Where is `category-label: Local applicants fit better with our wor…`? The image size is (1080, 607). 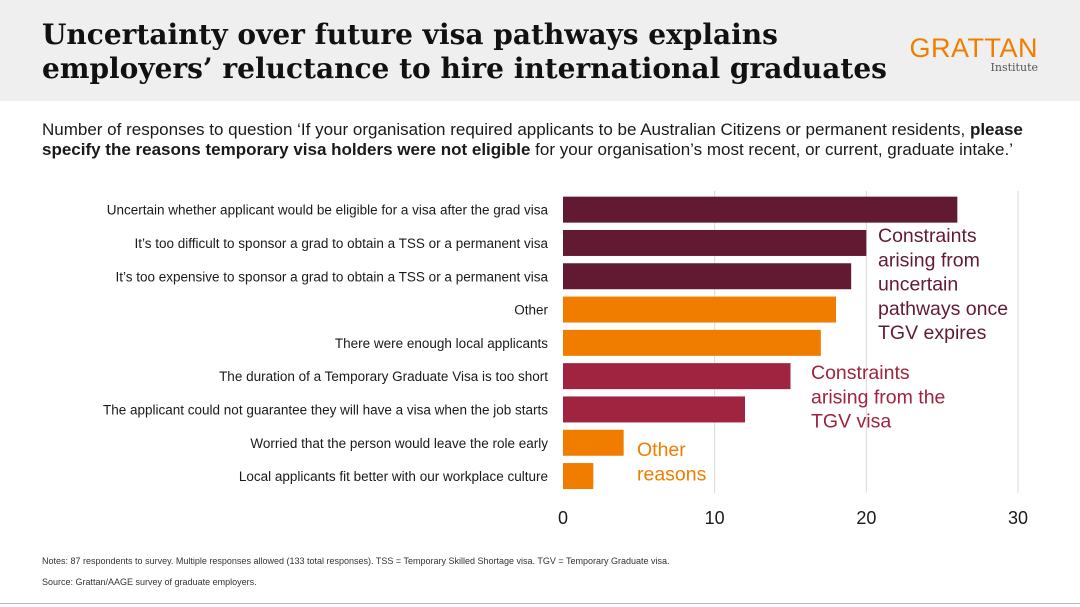
category-label: Local applicants fit better with our wor… is located at coordinates (393, 476).